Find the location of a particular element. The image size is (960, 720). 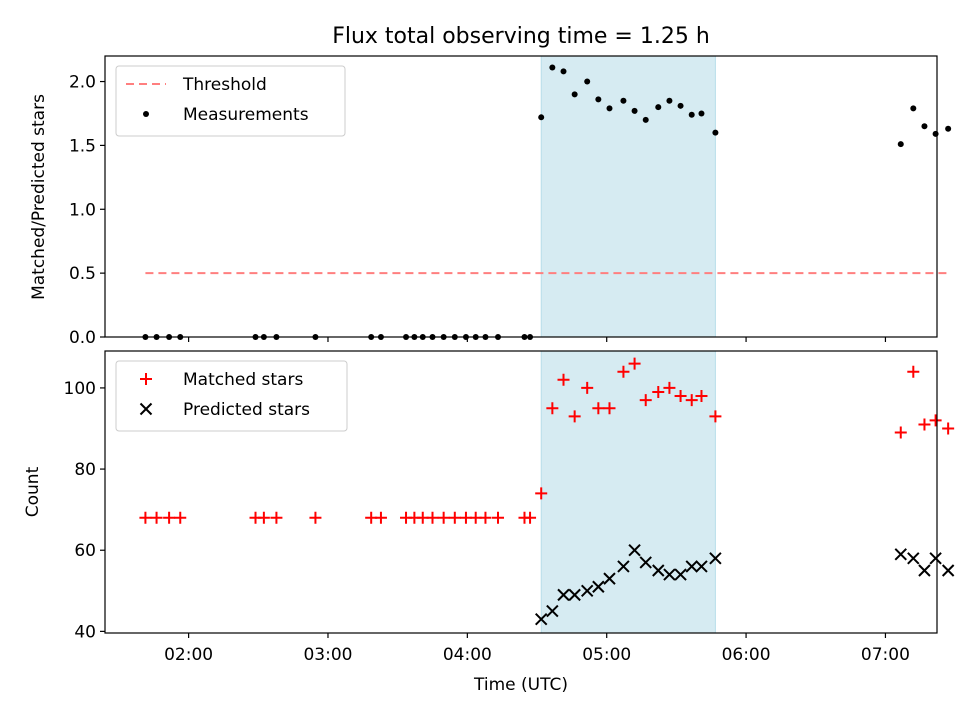

x-axis-label: Time (UTC) is located at coordinates (520, 685).